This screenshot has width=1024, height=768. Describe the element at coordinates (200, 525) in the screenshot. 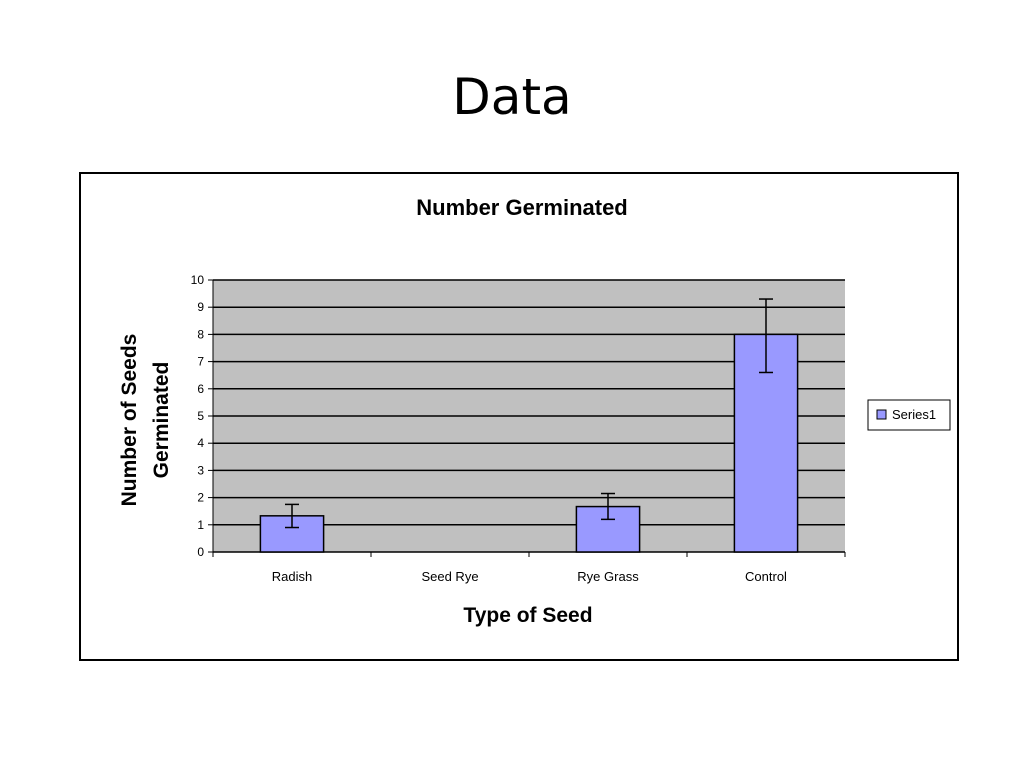

I see `y-tick-label: 1` at that location.